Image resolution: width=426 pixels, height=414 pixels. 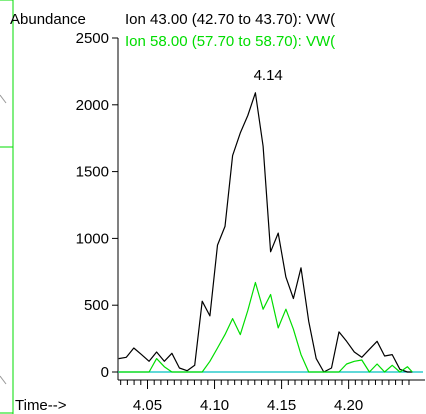 I want to click on legend-series-1: Ion 43.00 (42.70 to 43.70): VW(, so click(x=230, y=19).